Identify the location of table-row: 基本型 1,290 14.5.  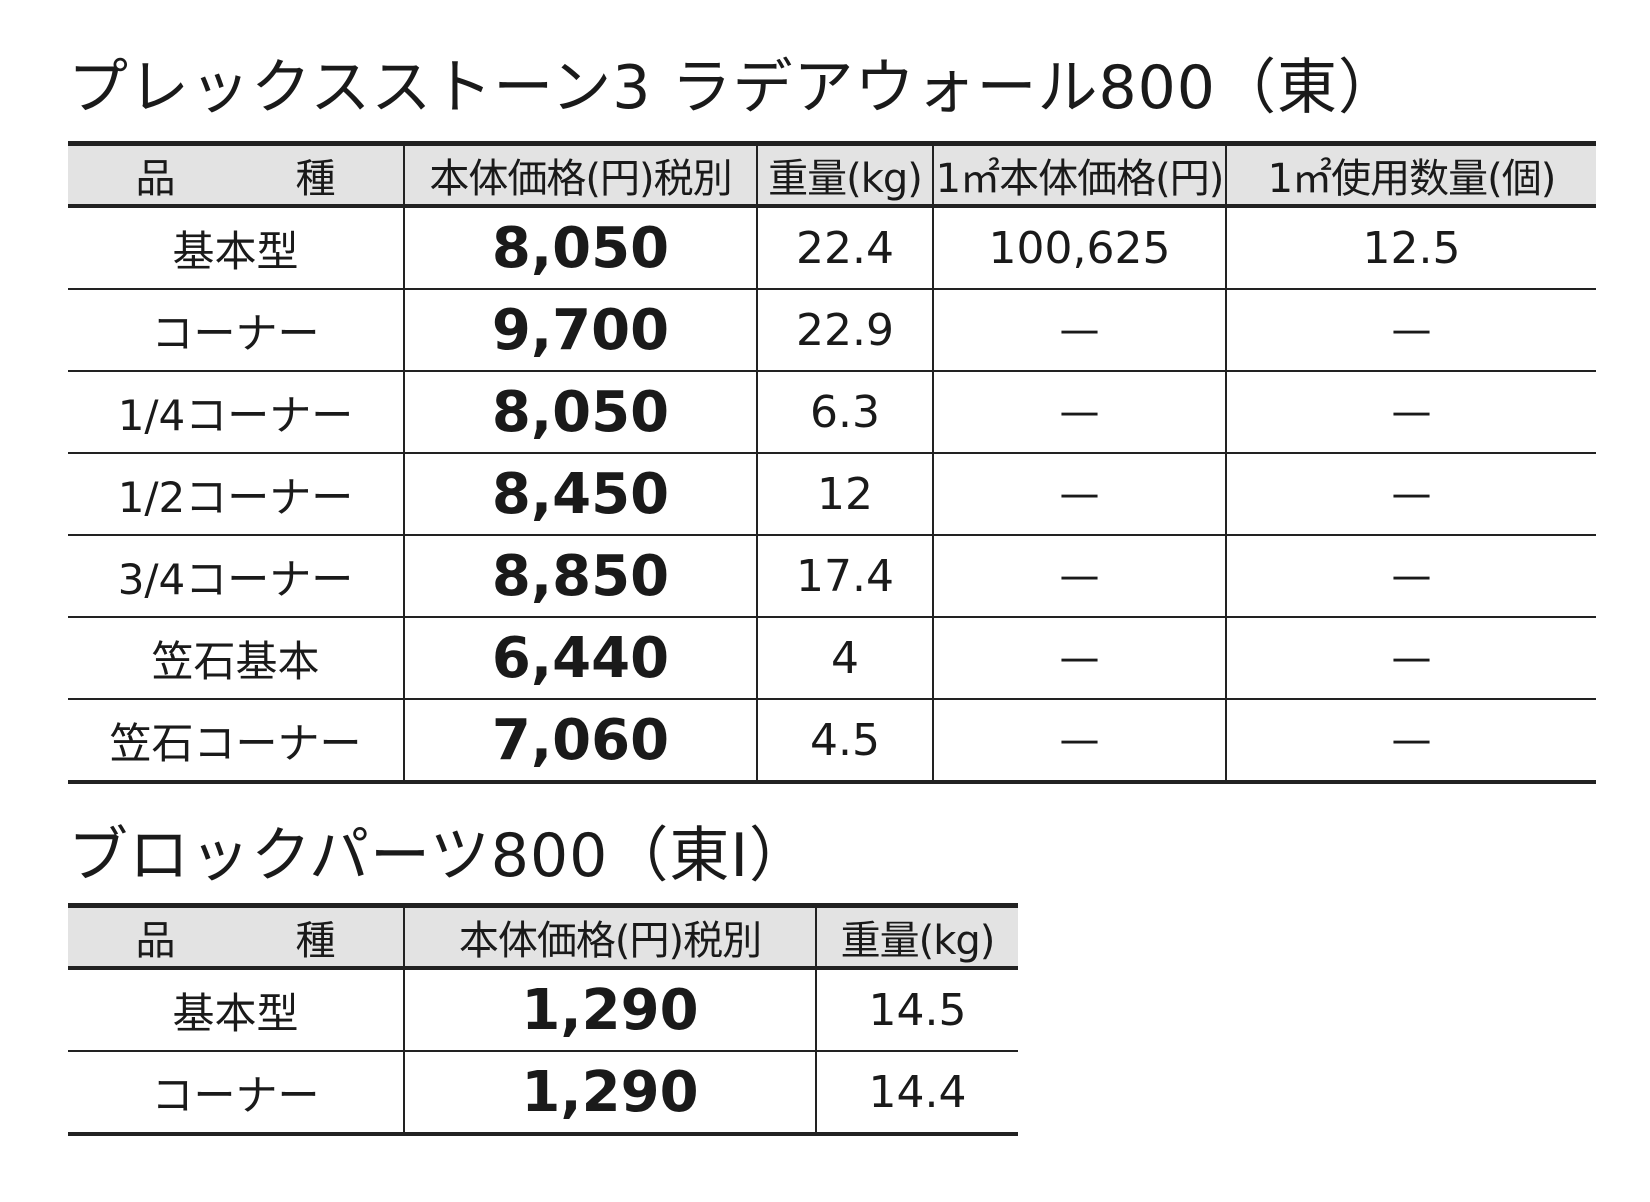
(543, 1010).